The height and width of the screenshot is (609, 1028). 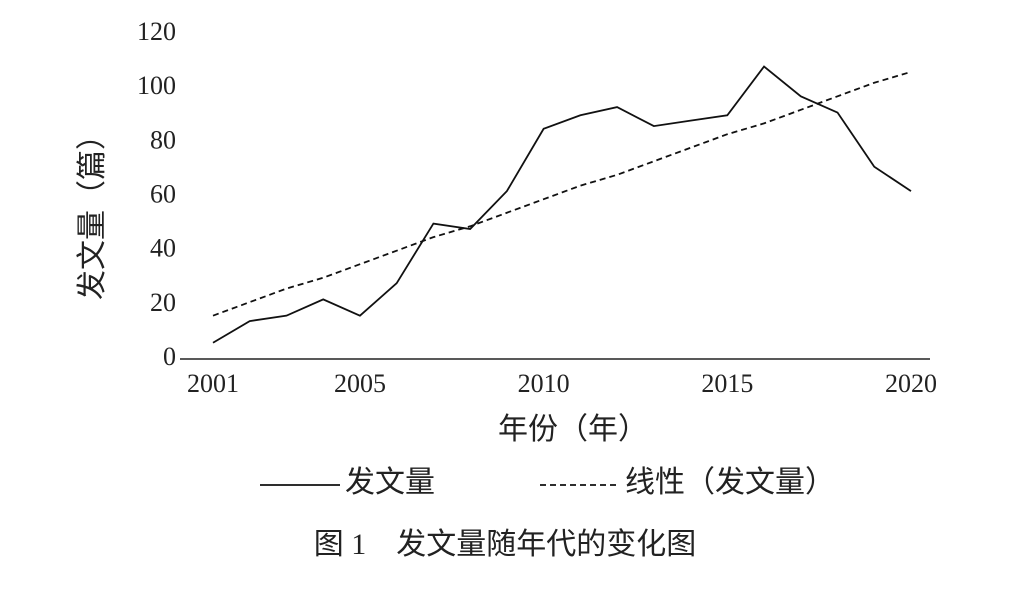 I want to click on x-tick-label: 2005, so click(x=360, y=383).